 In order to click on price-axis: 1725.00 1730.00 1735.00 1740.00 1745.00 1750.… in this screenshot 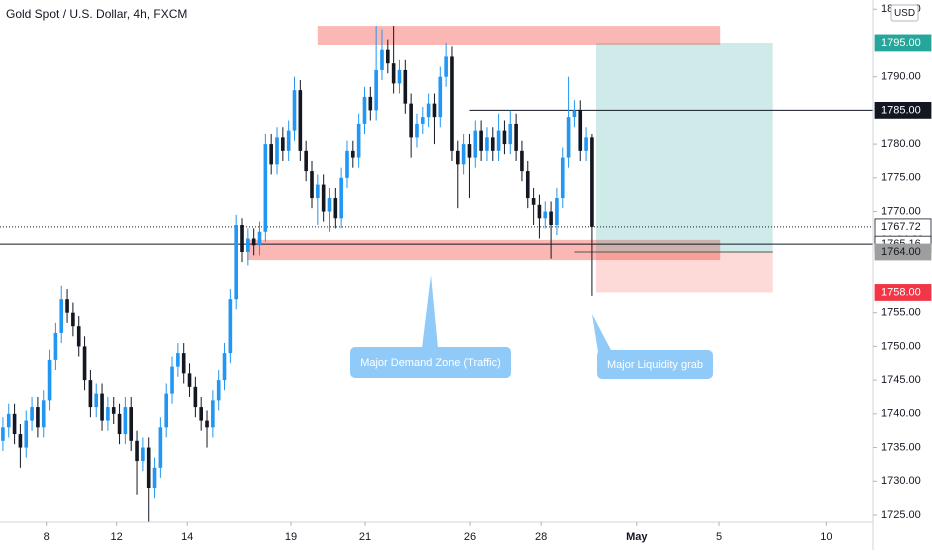, I will do `click(902, 262)`.